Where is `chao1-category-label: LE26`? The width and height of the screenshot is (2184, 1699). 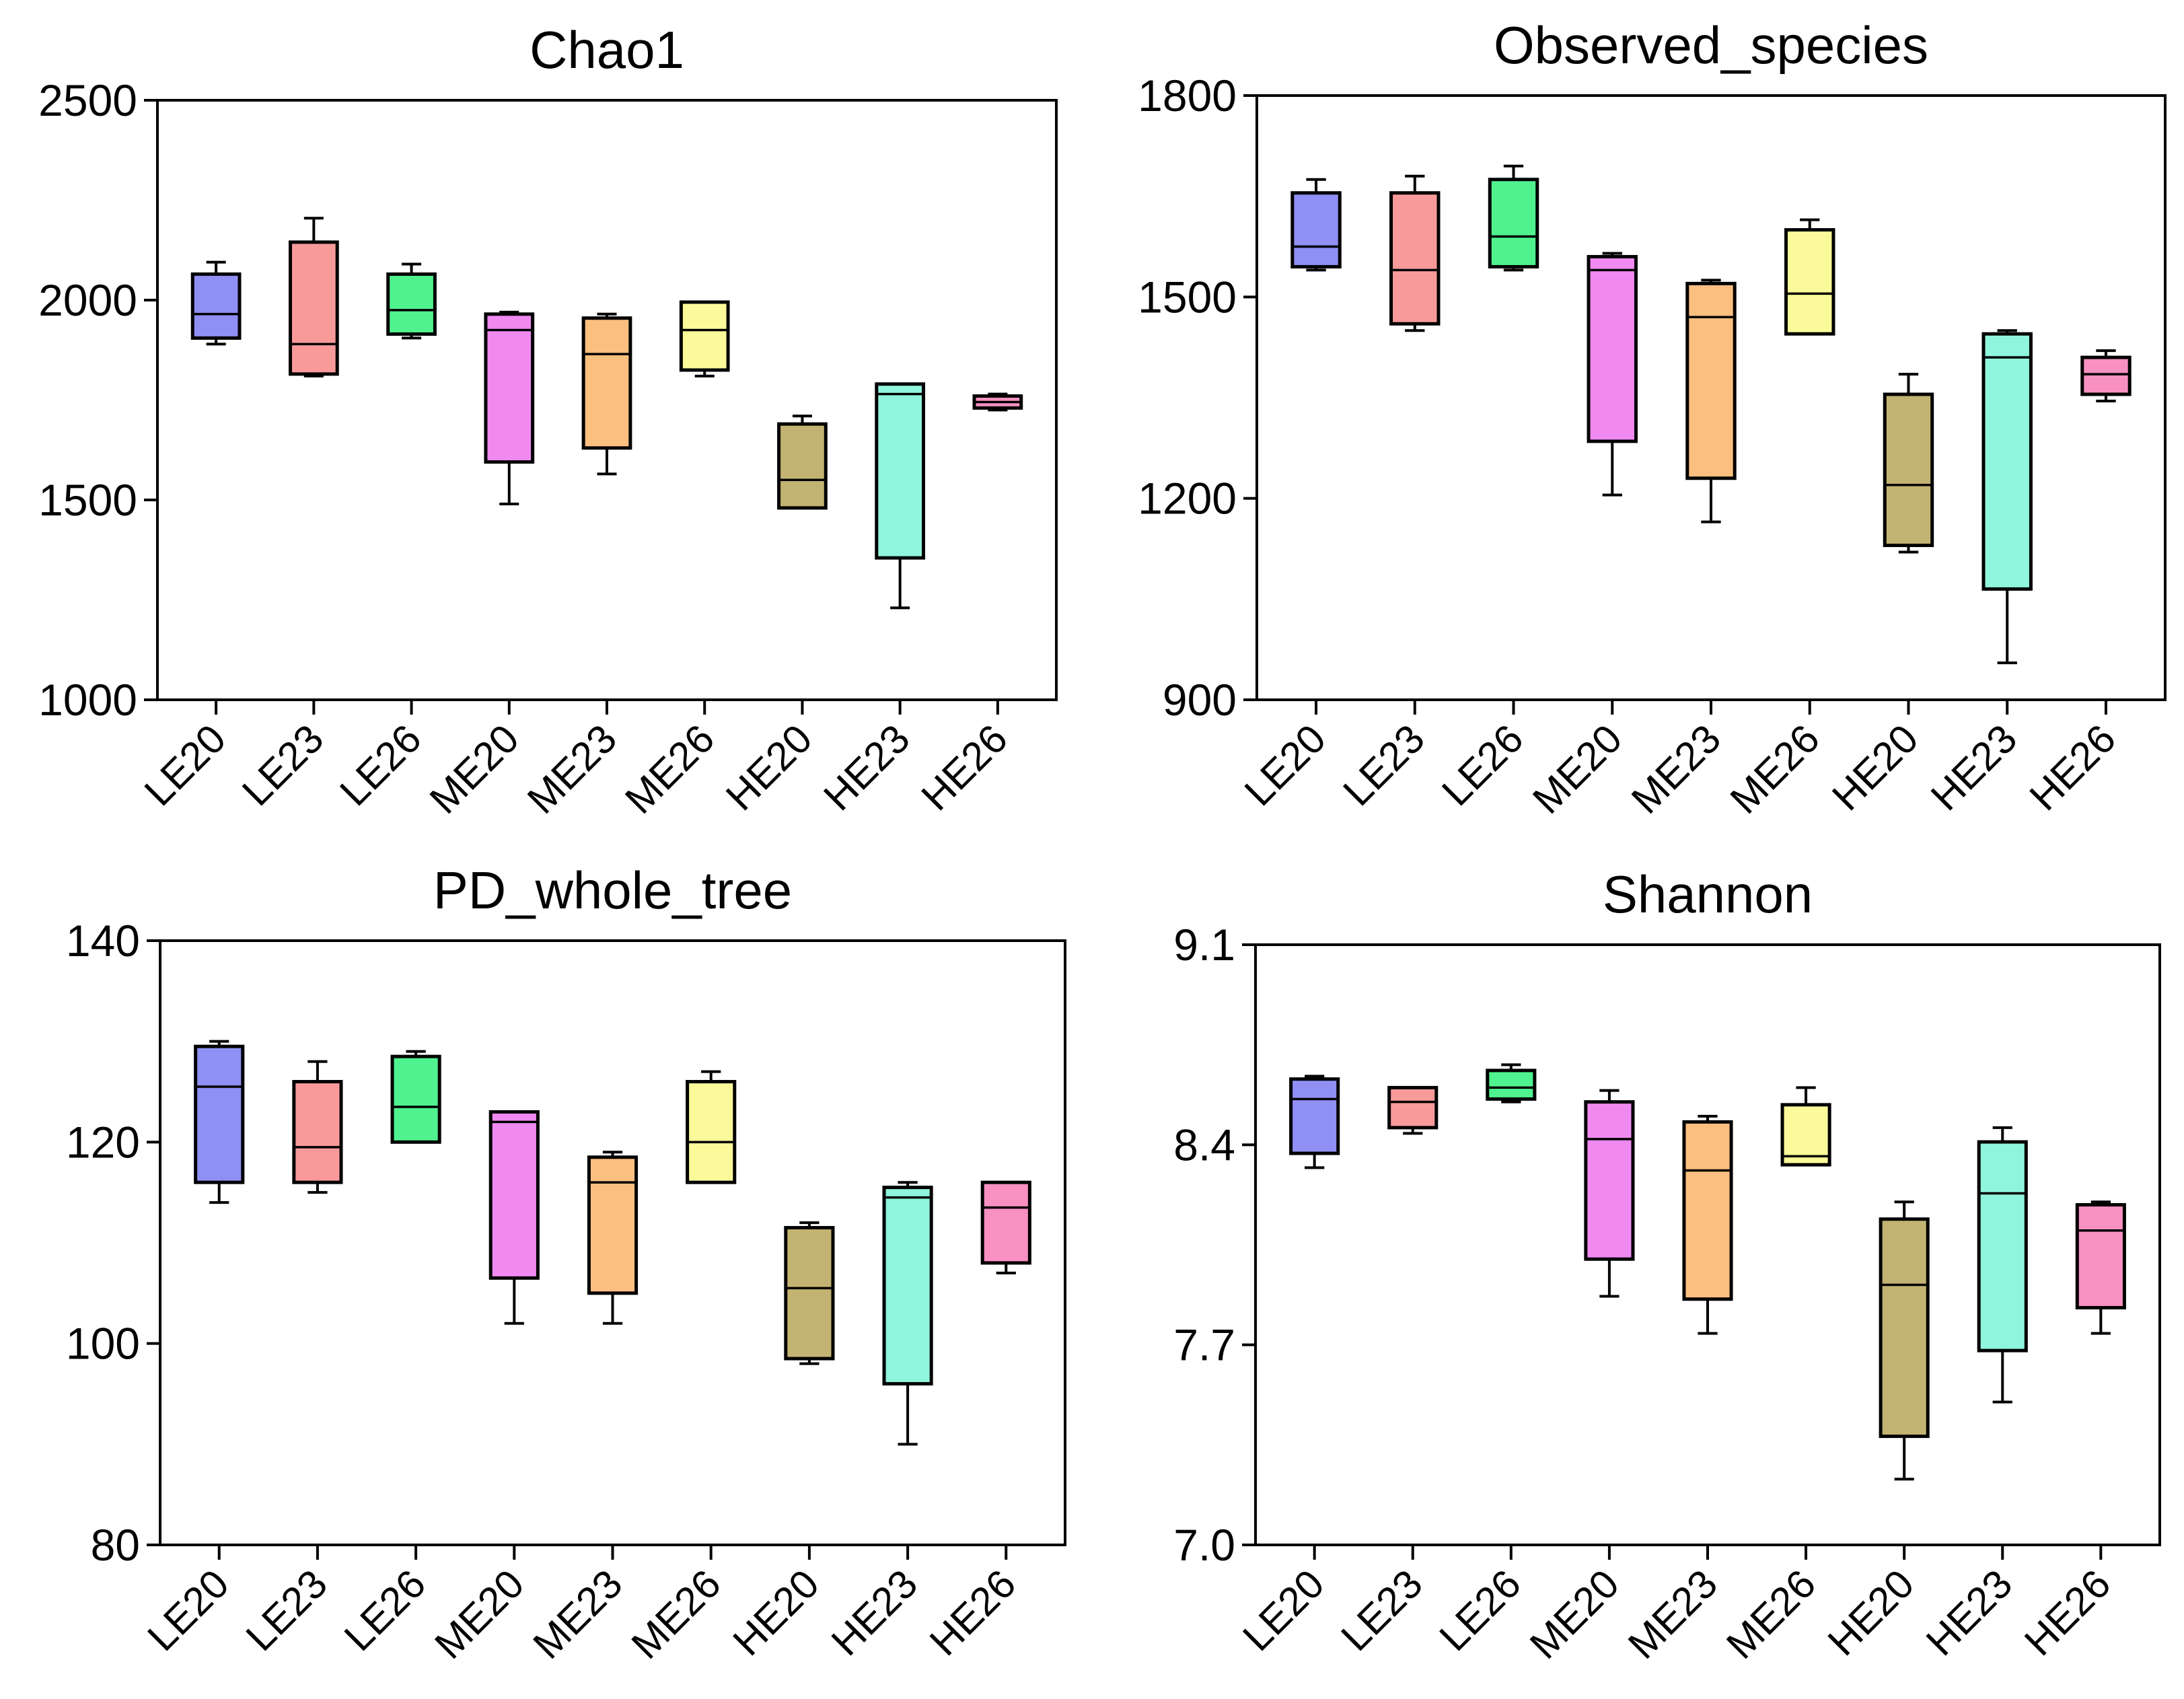 chao1-category-label: LE26 is located at coordinates (380, 765).